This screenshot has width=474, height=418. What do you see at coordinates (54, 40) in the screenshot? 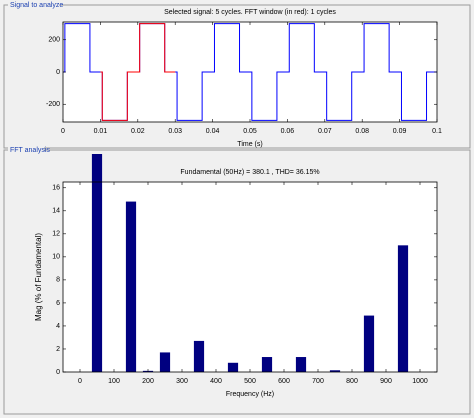
I see `y-tick-label: 200` at bounding box center [54, 40].